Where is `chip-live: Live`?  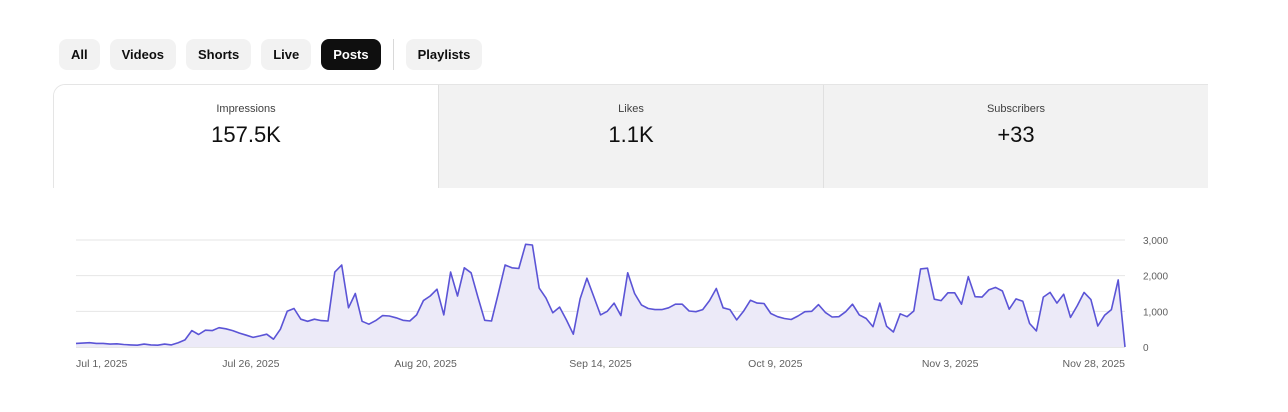 chip-live: Live is located at coordinates (286, 54).